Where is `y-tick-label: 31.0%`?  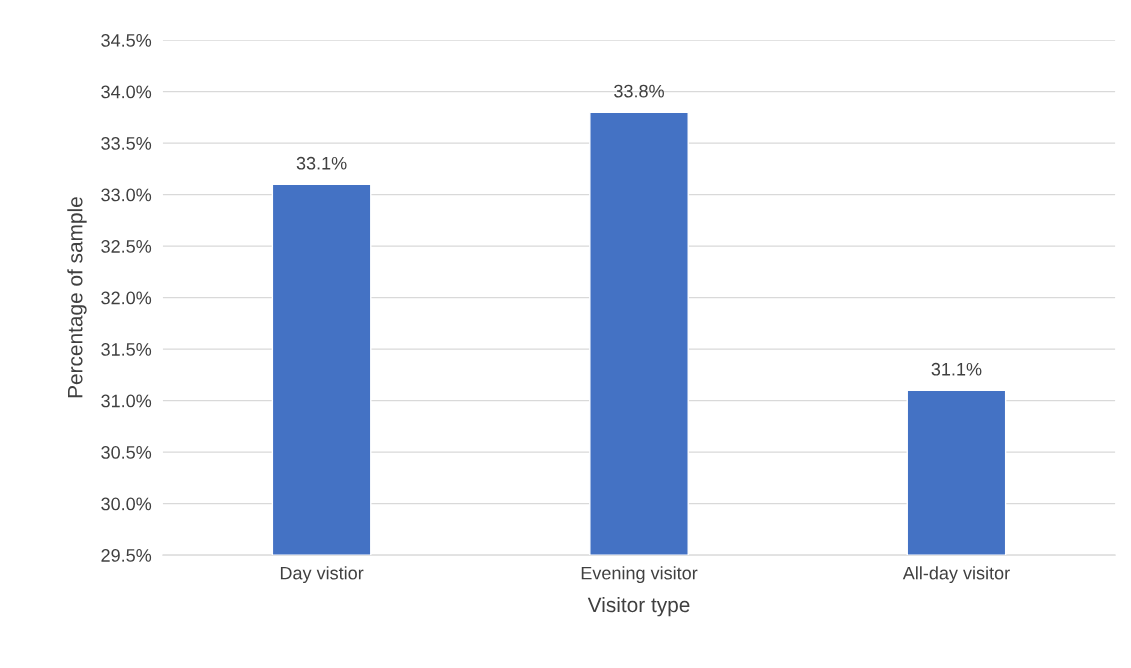
y-tick-label: 31.0% is located at coordinates (126, 401).